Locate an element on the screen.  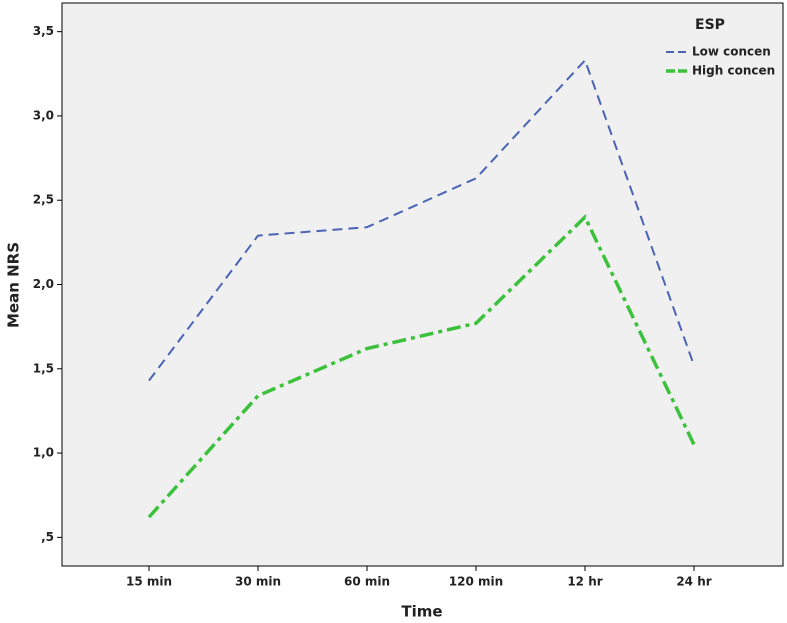
y-tick-label: 3,0 is located at coordinates (43, 115).